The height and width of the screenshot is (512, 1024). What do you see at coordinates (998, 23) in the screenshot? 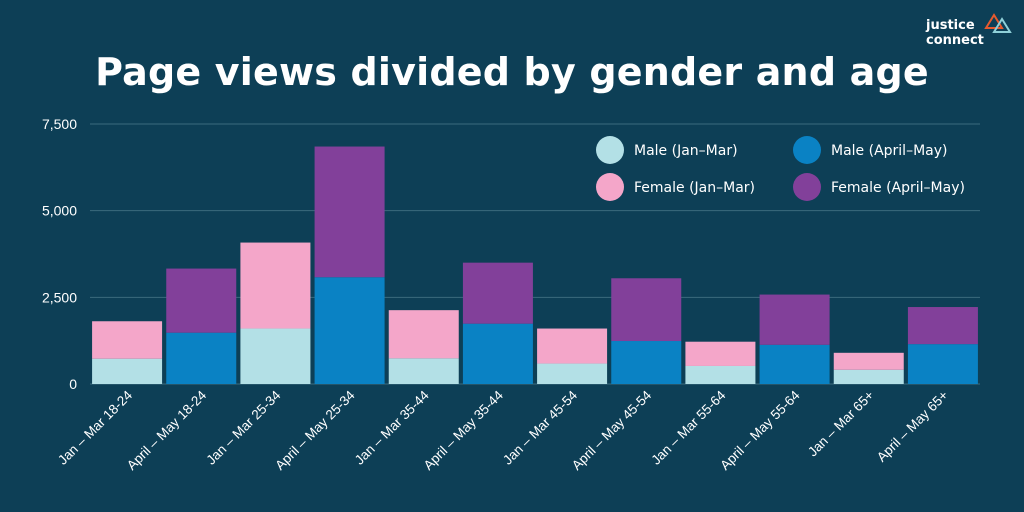
I see `logo-triangles-icon` at bounding box center [998, 23].